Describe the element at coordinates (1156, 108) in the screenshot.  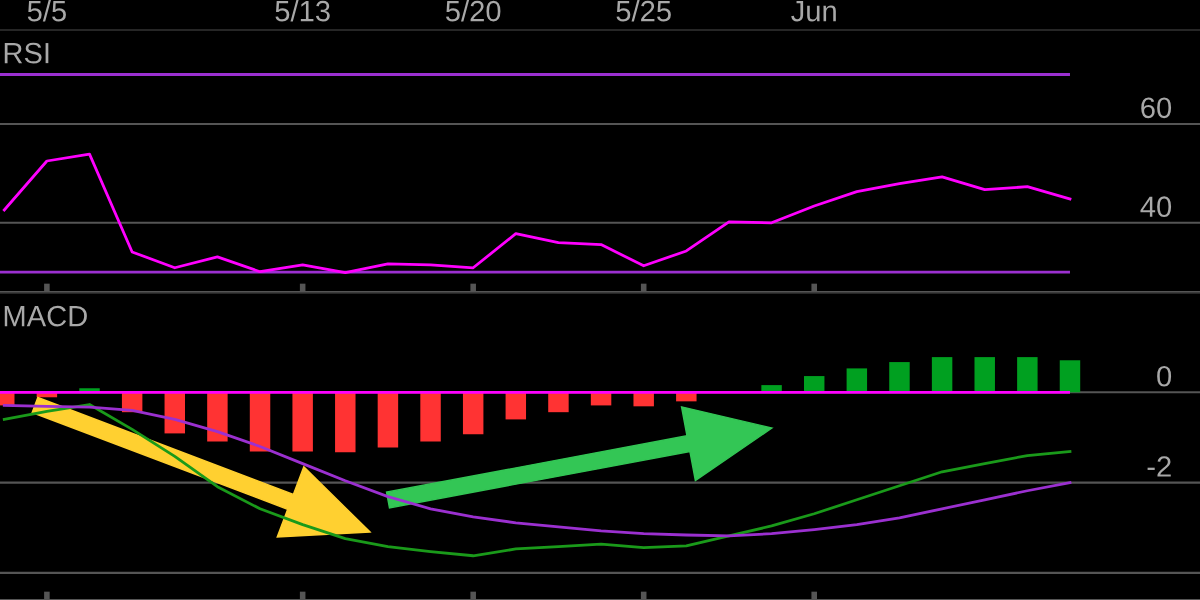
I see `y-tick-label: 60` at that location.